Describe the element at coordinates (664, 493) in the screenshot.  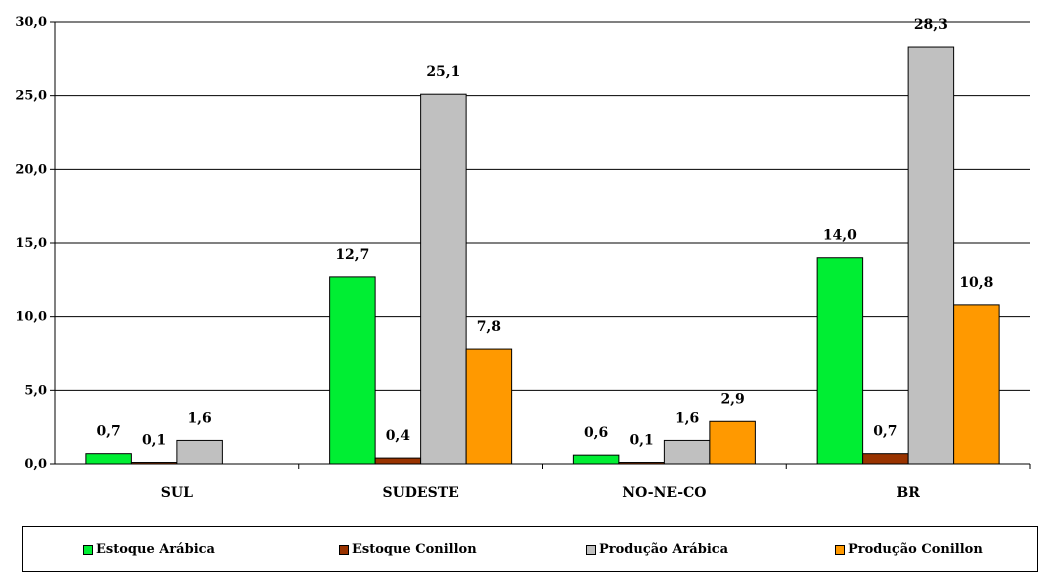
I see `x-tick-label: NO-NE-CO` at that location.